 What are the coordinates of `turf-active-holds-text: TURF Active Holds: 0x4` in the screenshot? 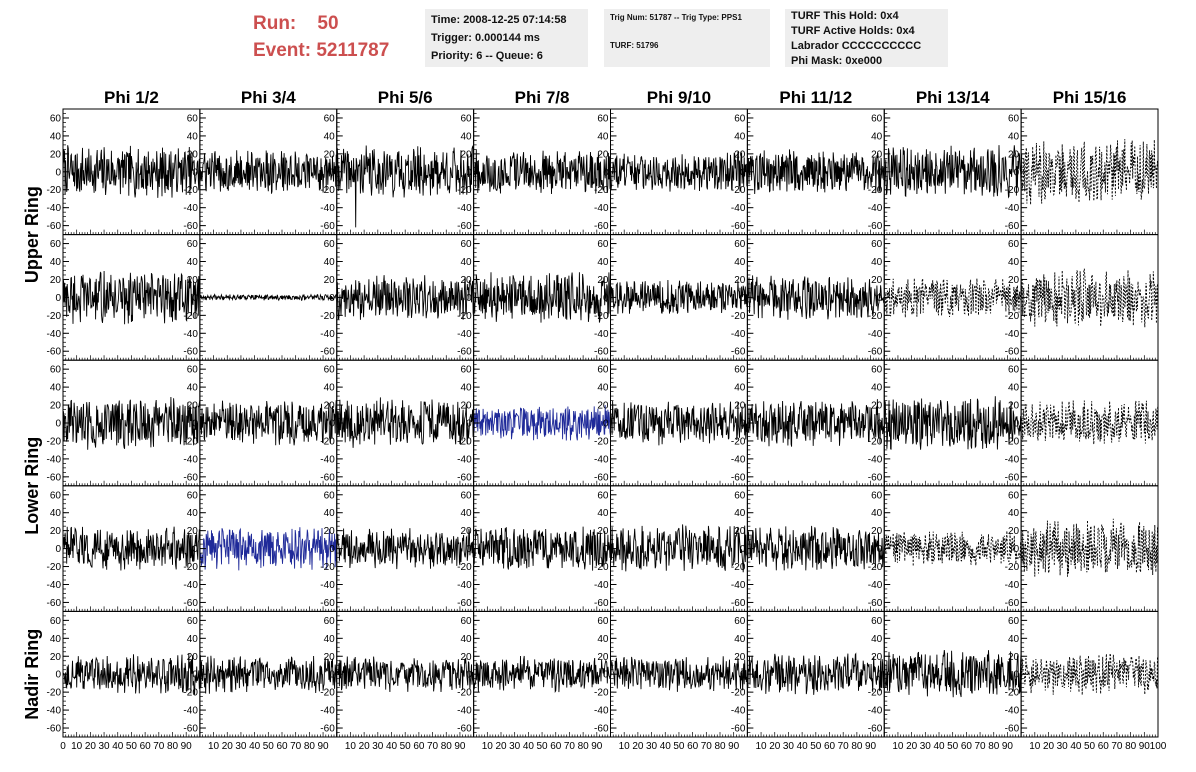 It's located at (853, 31).